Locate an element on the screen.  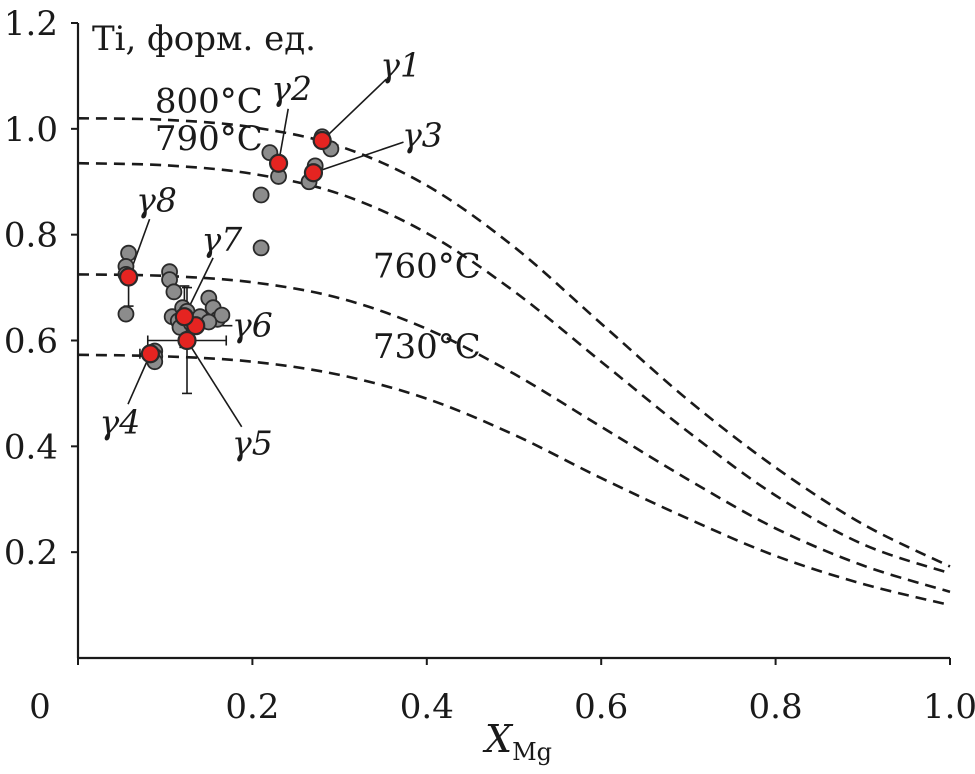
x-tick-label: 0.8 is located at coordinates (776, 707).